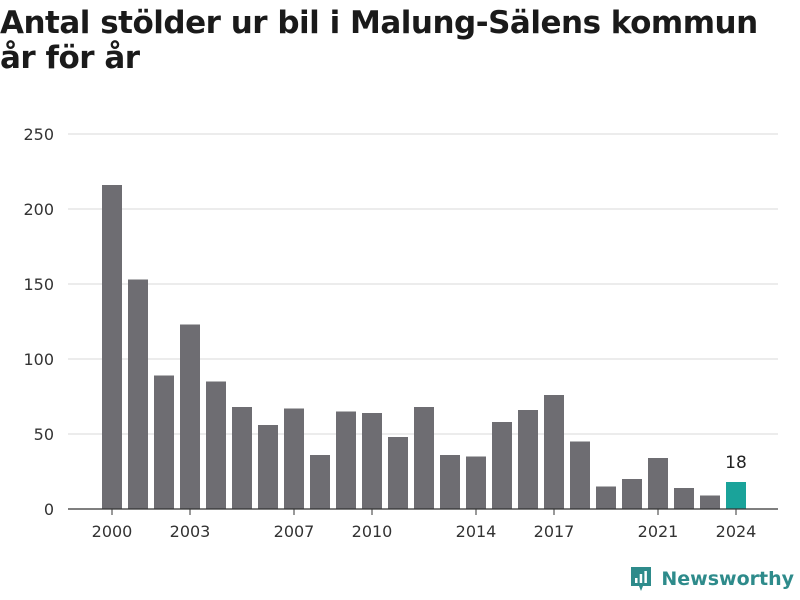 The image size is (800, 600). Describe the element at coordinates (38, 359) in the screenshot. I see `y-tick-label: 100` at that location.